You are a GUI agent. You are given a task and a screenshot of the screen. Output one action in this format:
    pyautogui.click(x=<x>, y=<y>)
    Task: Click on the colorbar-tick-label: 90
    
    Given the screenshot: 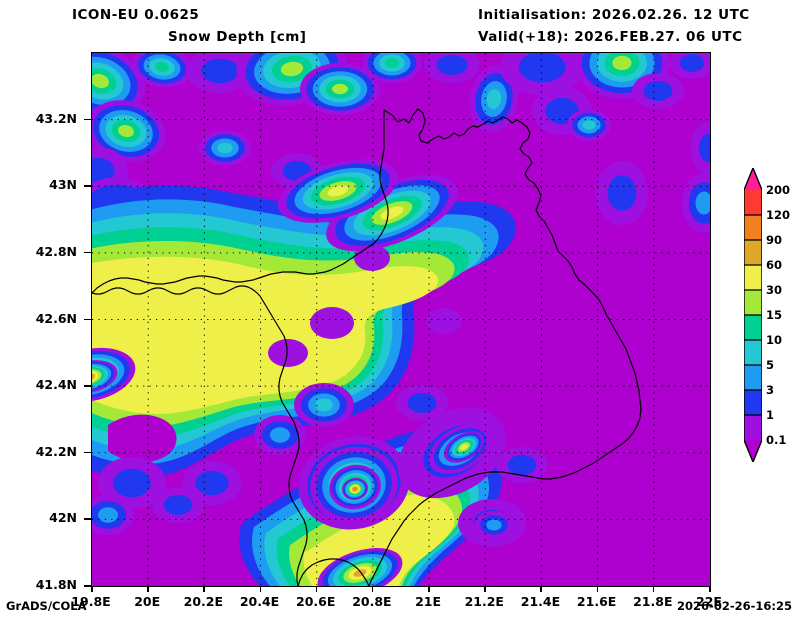 What is the action you would take?
    pyautogui.click(x=774, y=240)
    